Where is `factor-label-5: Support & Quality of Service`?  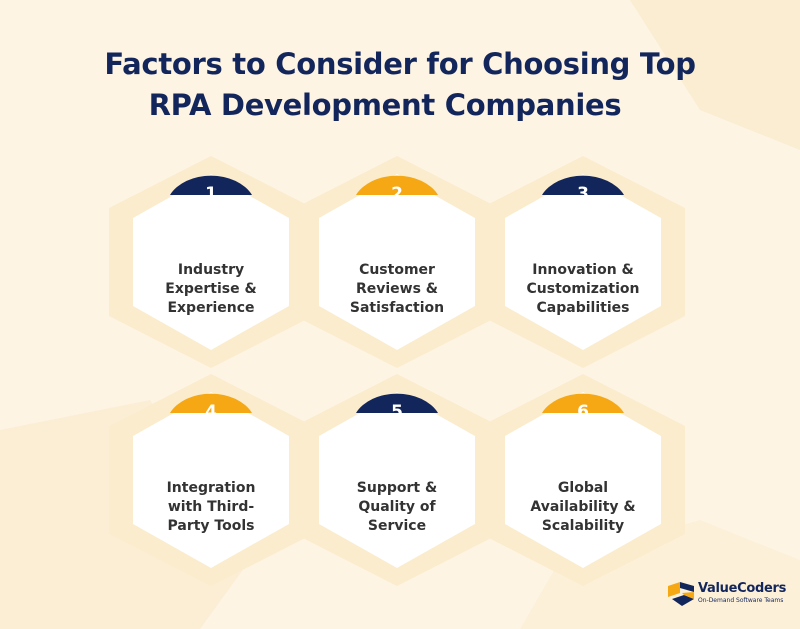 factor-label-5: Support & Quality of Service is located at coordinates (397, 506).